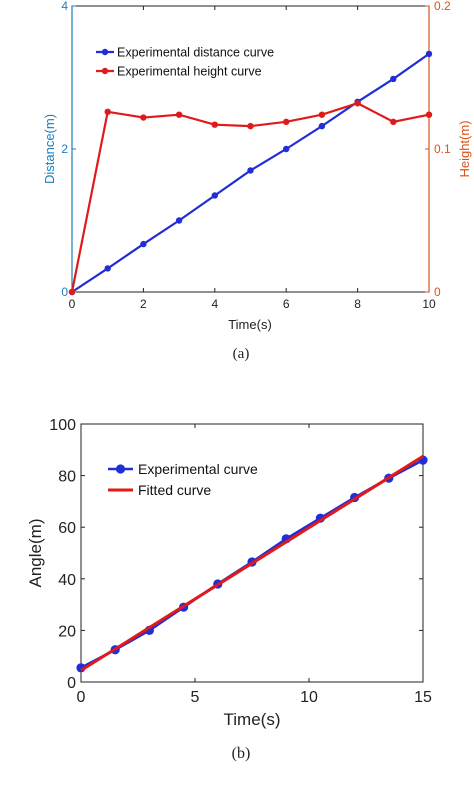 The image size is (474, 787). I want to click on chart-a-legend-label: Experimental height curve, so click(189, 72).